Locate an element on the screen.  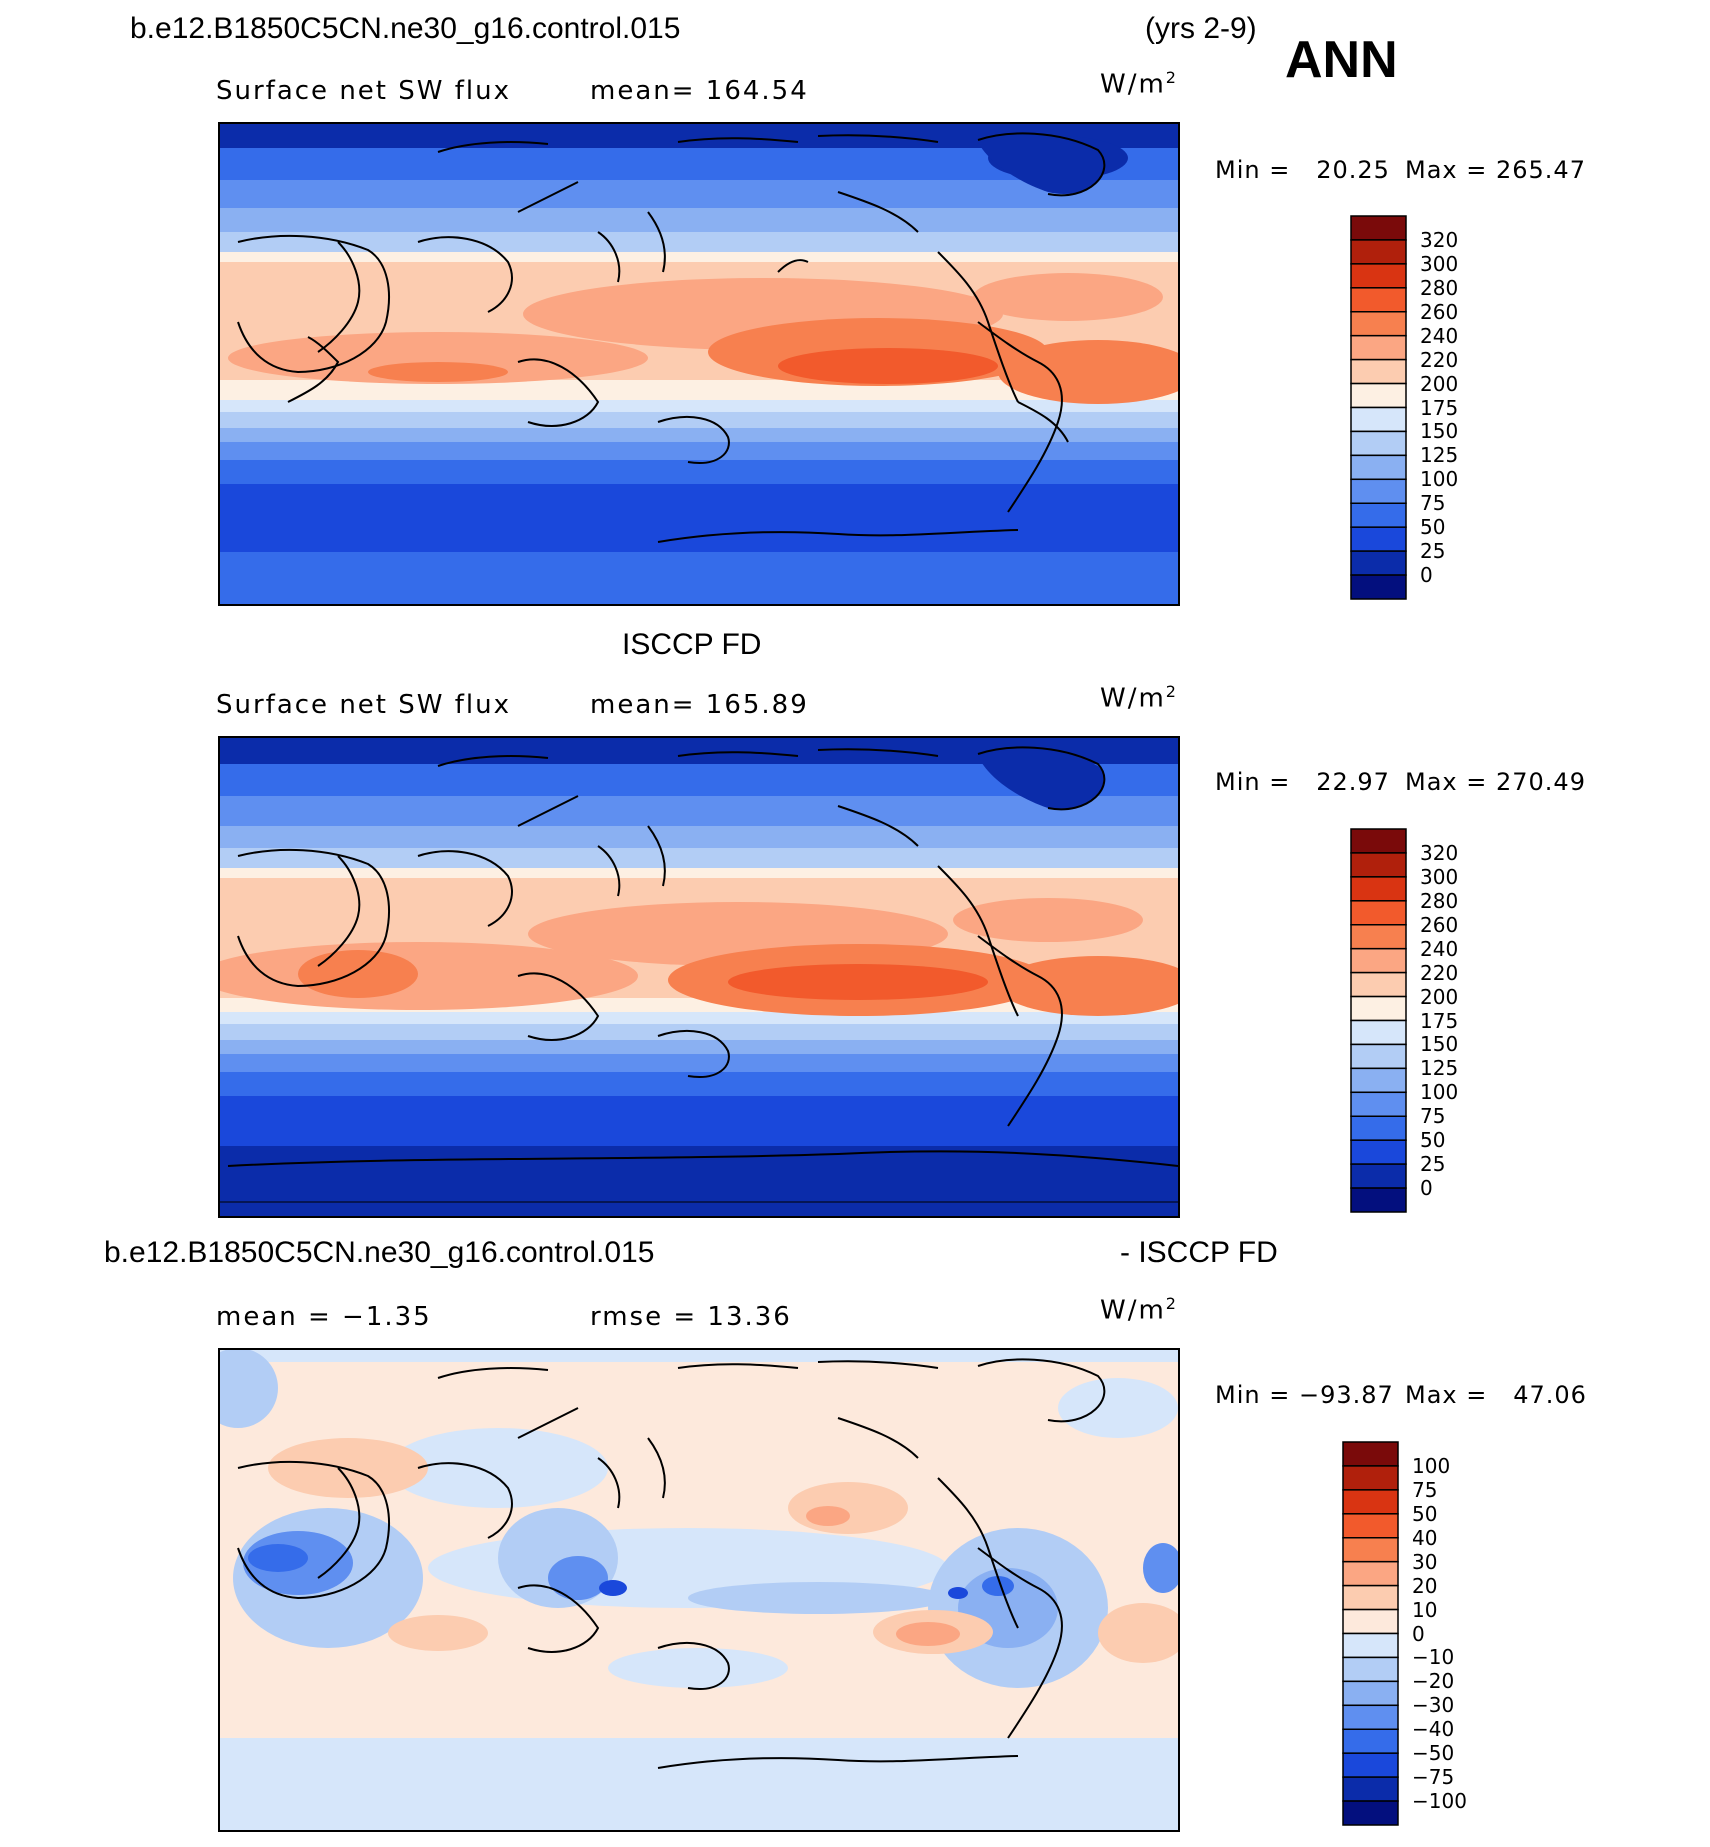
colorbar-label: −40 is located at coordinates (1433, 1729).